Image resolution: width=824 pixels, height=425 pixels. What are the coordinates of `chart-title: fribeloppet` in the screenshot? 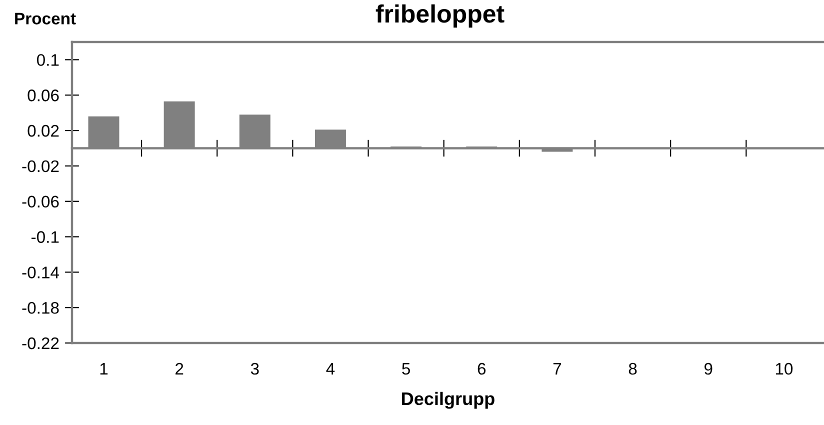 It's located at (440, 16).